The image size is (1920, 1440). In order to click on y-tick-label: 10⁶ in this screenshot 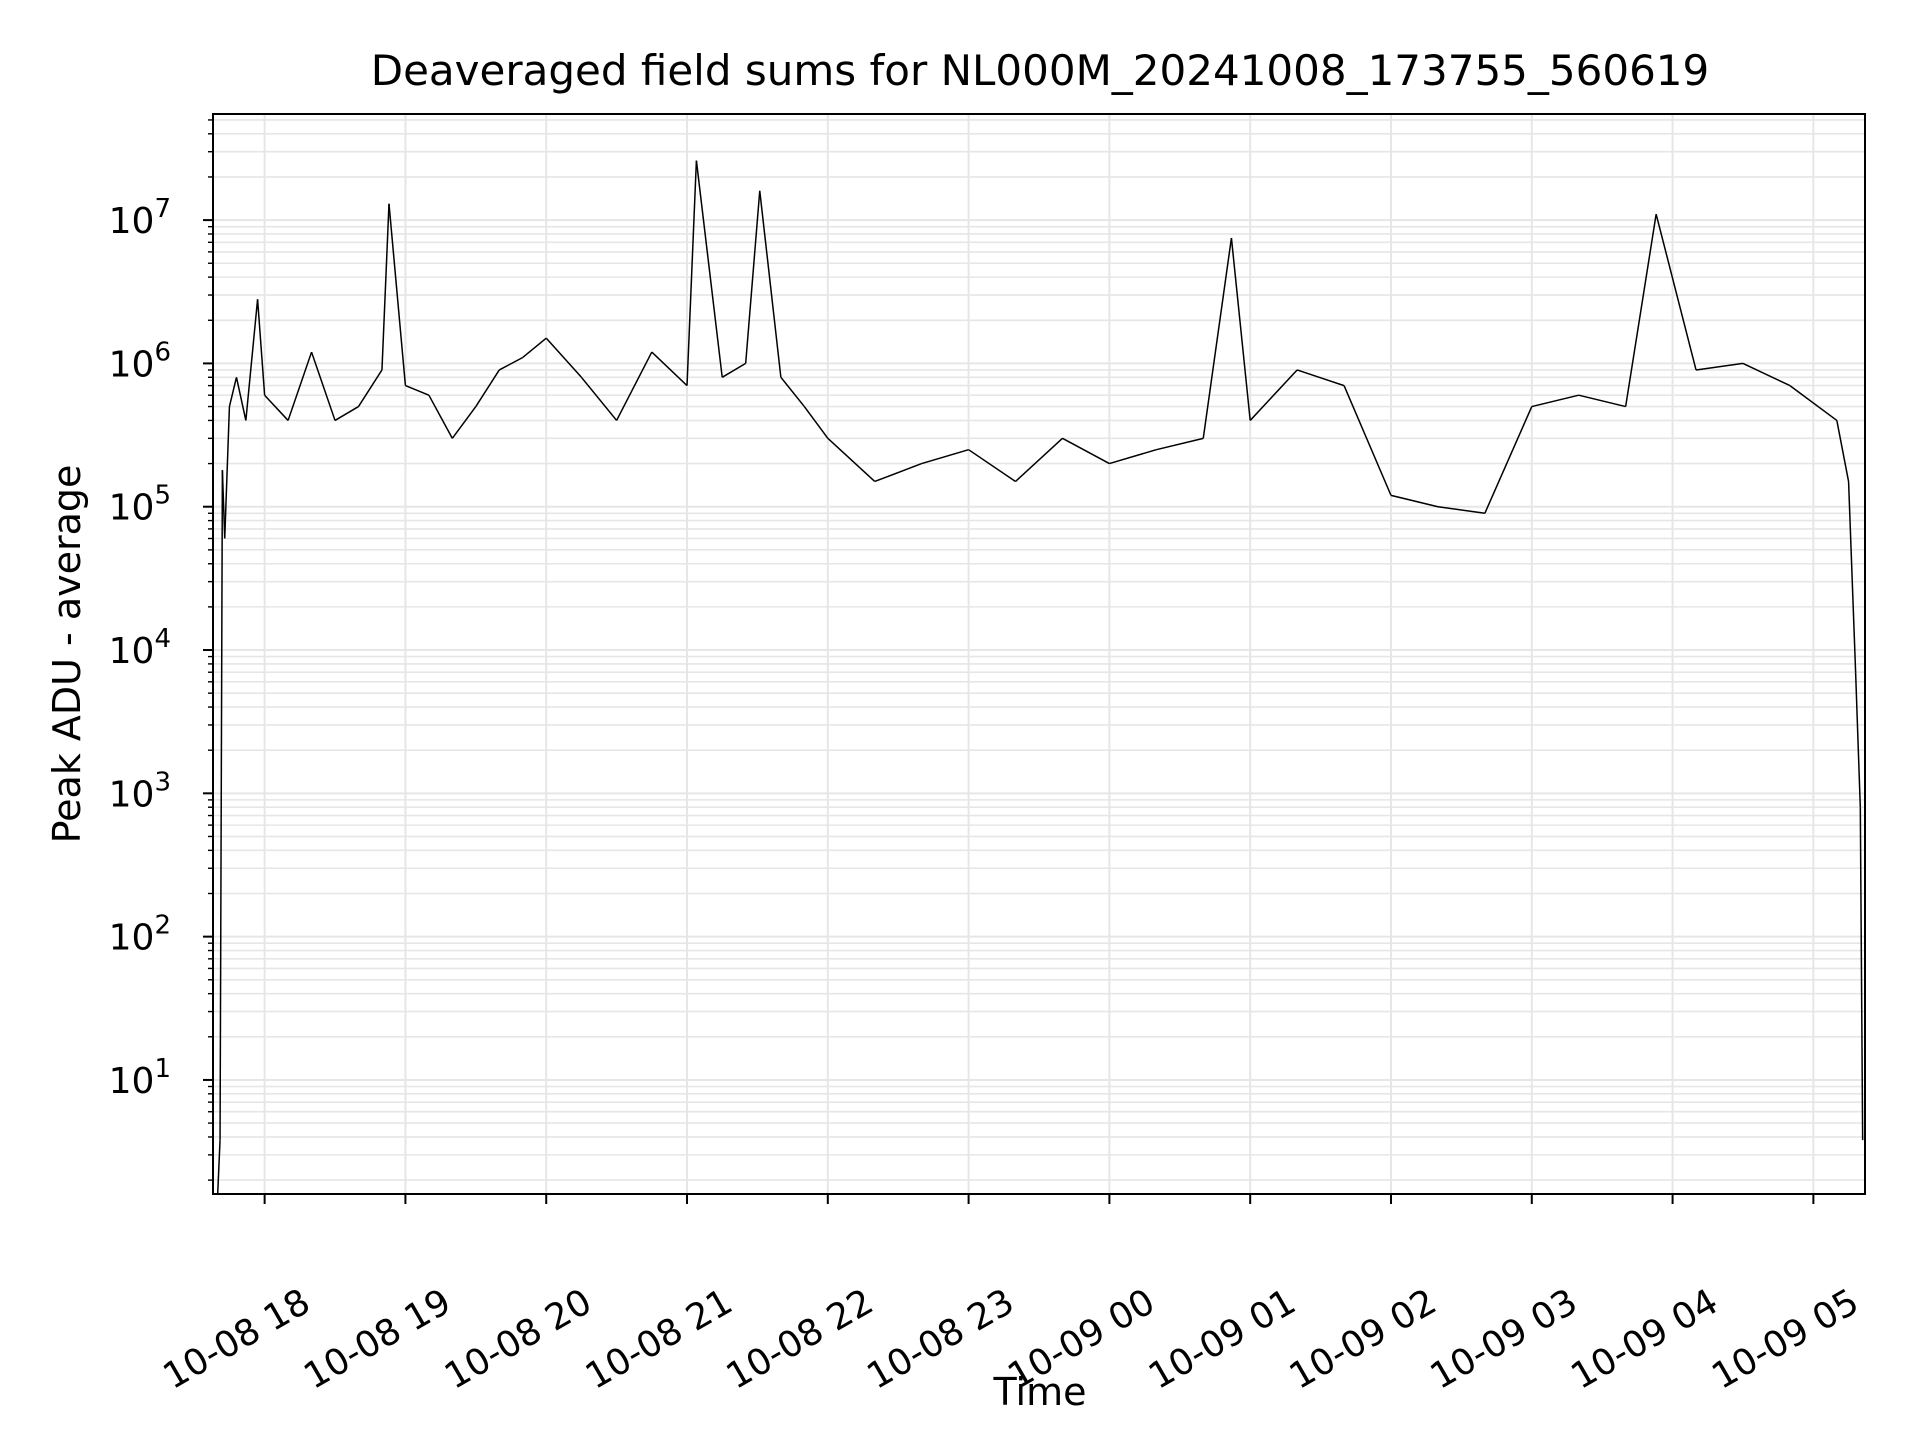, I will do `click(140, 361)`.